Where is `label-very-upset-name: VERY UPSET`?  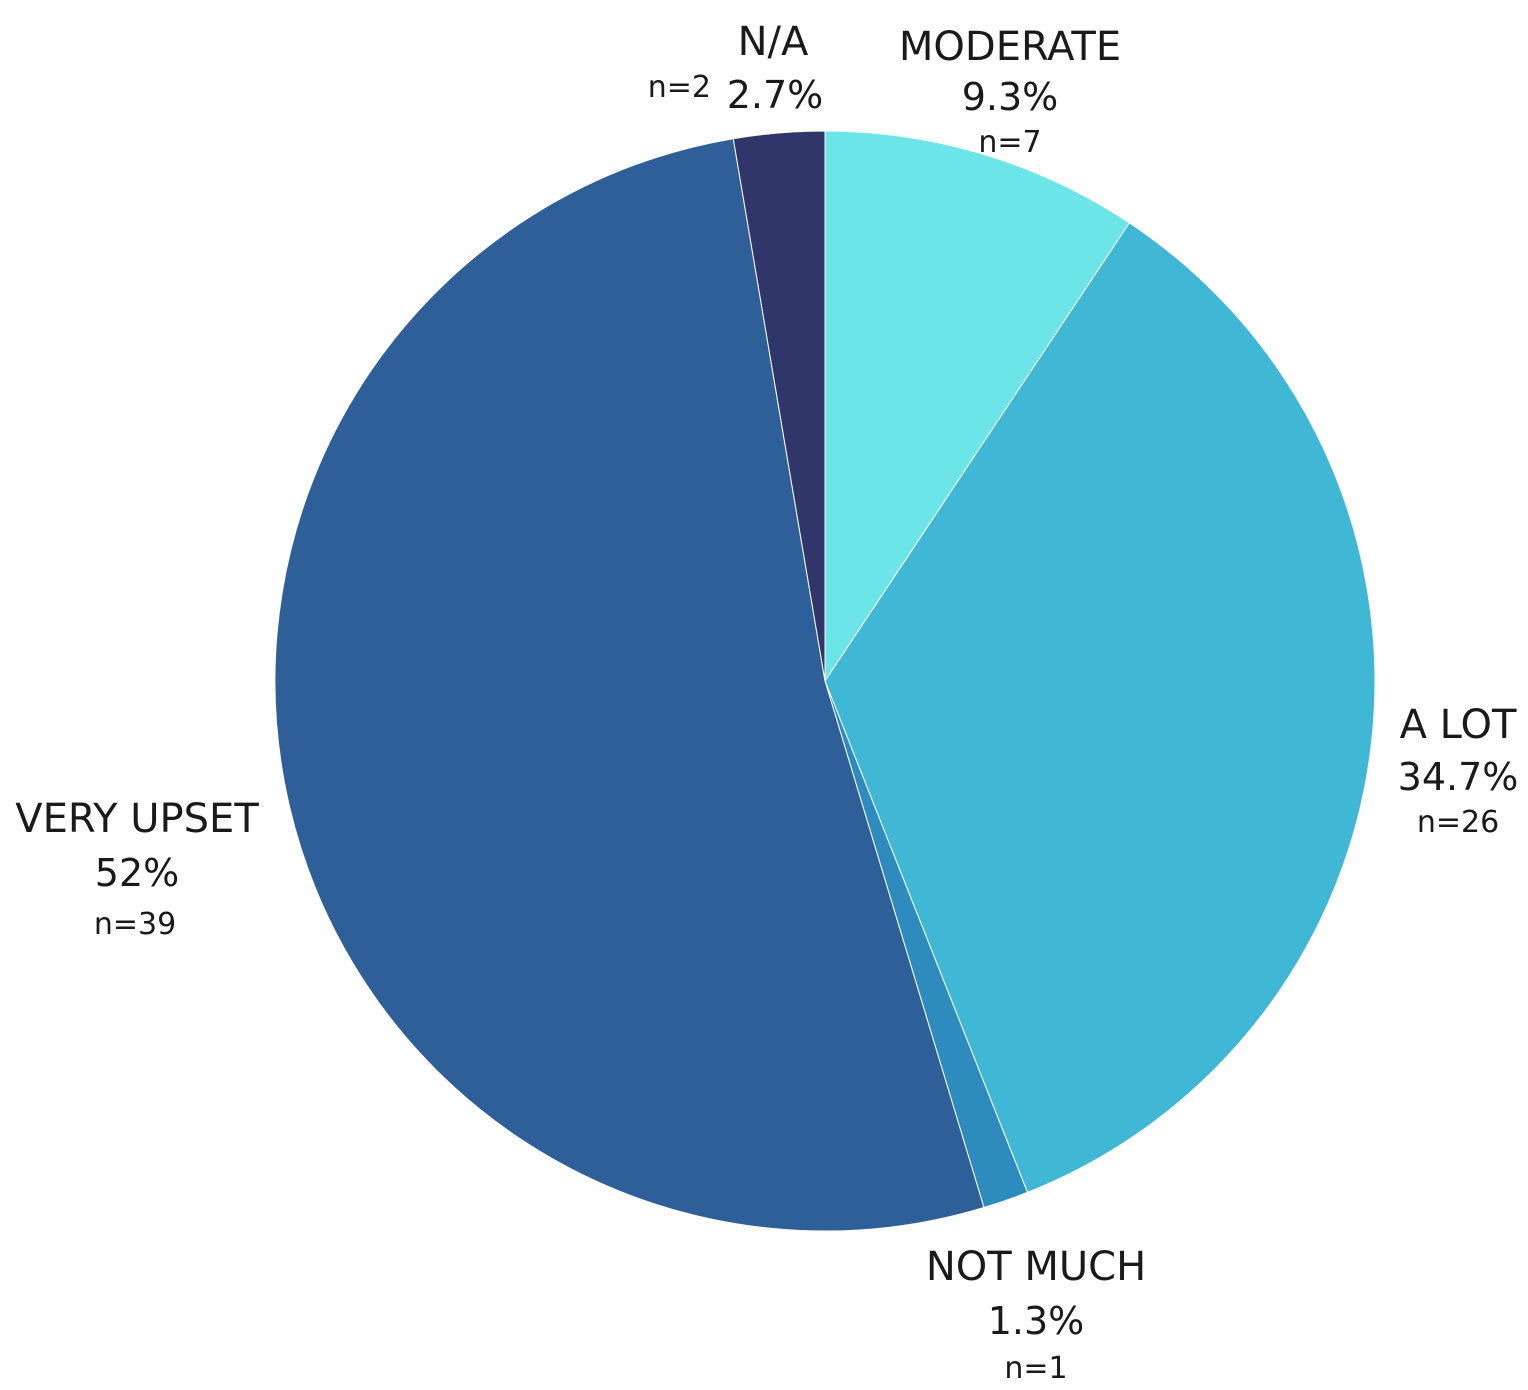
label-very-upset-name: VERY UPSET is located at coordinates (137, 819).